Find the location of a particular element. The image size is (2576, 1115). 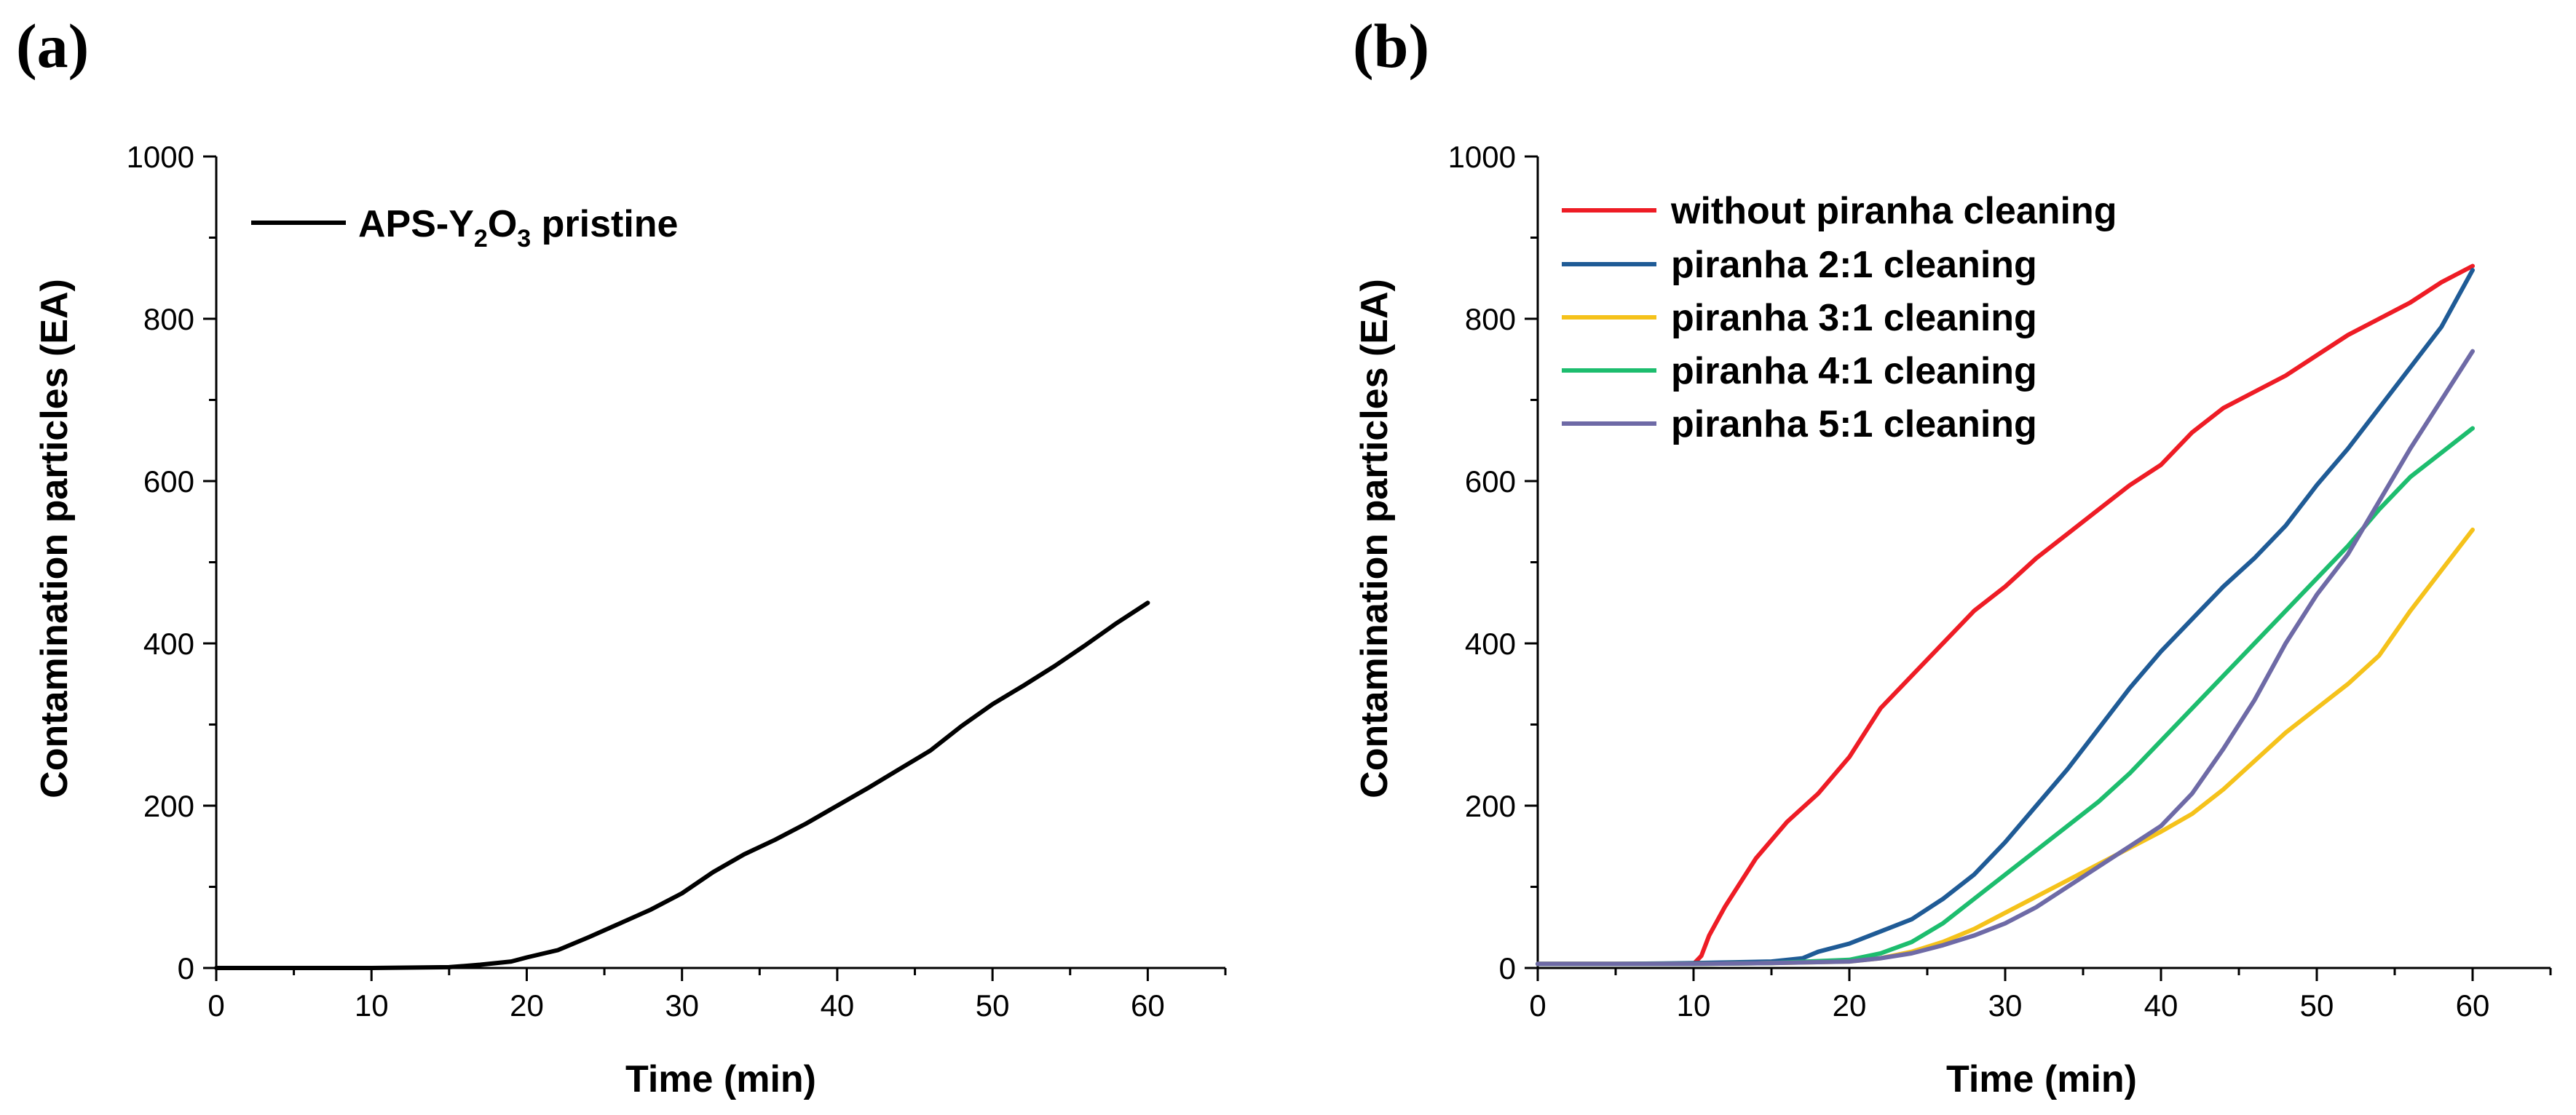

panel-a-y-tick-label: 400 is located at coordinates (168, 644).